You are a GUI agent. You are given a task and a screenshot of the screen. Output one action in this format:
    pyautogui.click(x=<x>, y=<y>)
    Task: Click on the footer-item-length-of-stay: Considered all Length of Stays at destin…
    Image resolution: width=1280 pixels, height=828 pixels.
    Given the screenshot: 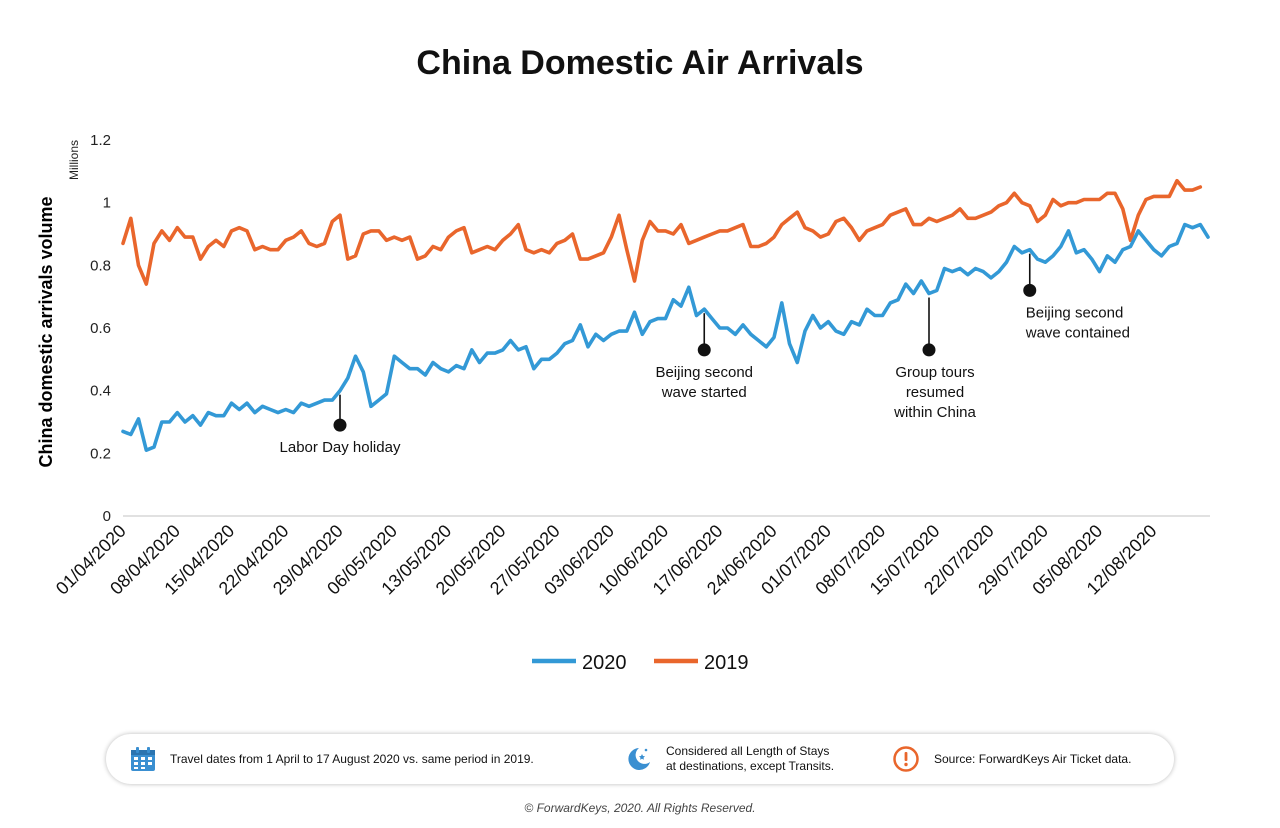 What is the action you would take?
    pyautogui.click(x=729, y=759)
    